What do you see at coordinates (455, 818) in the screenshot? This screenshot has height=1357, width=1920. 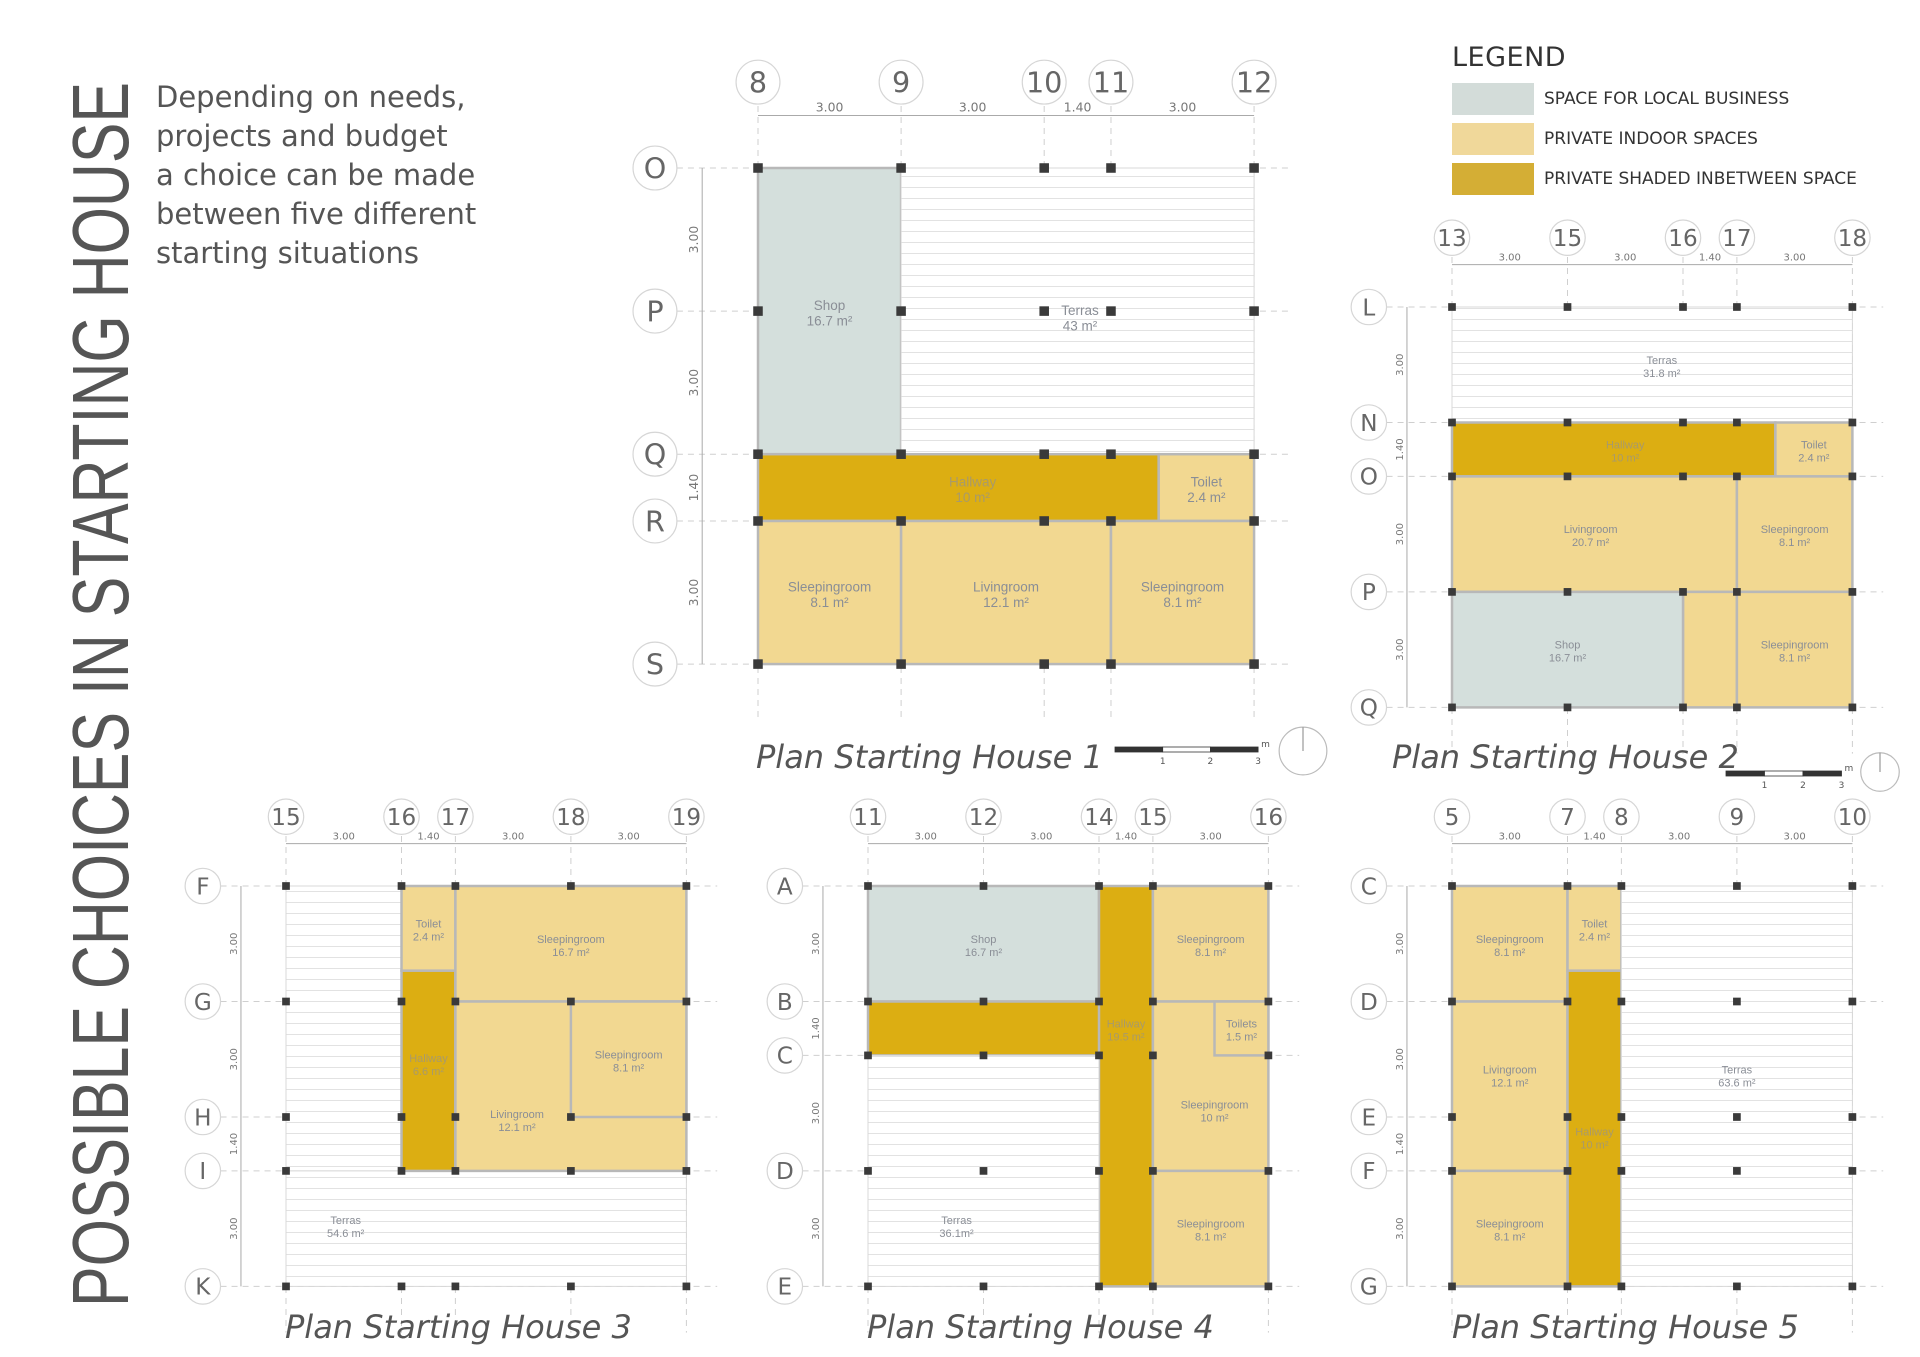 I see `grid-column-label: 17` at bounding box center [455, 818].